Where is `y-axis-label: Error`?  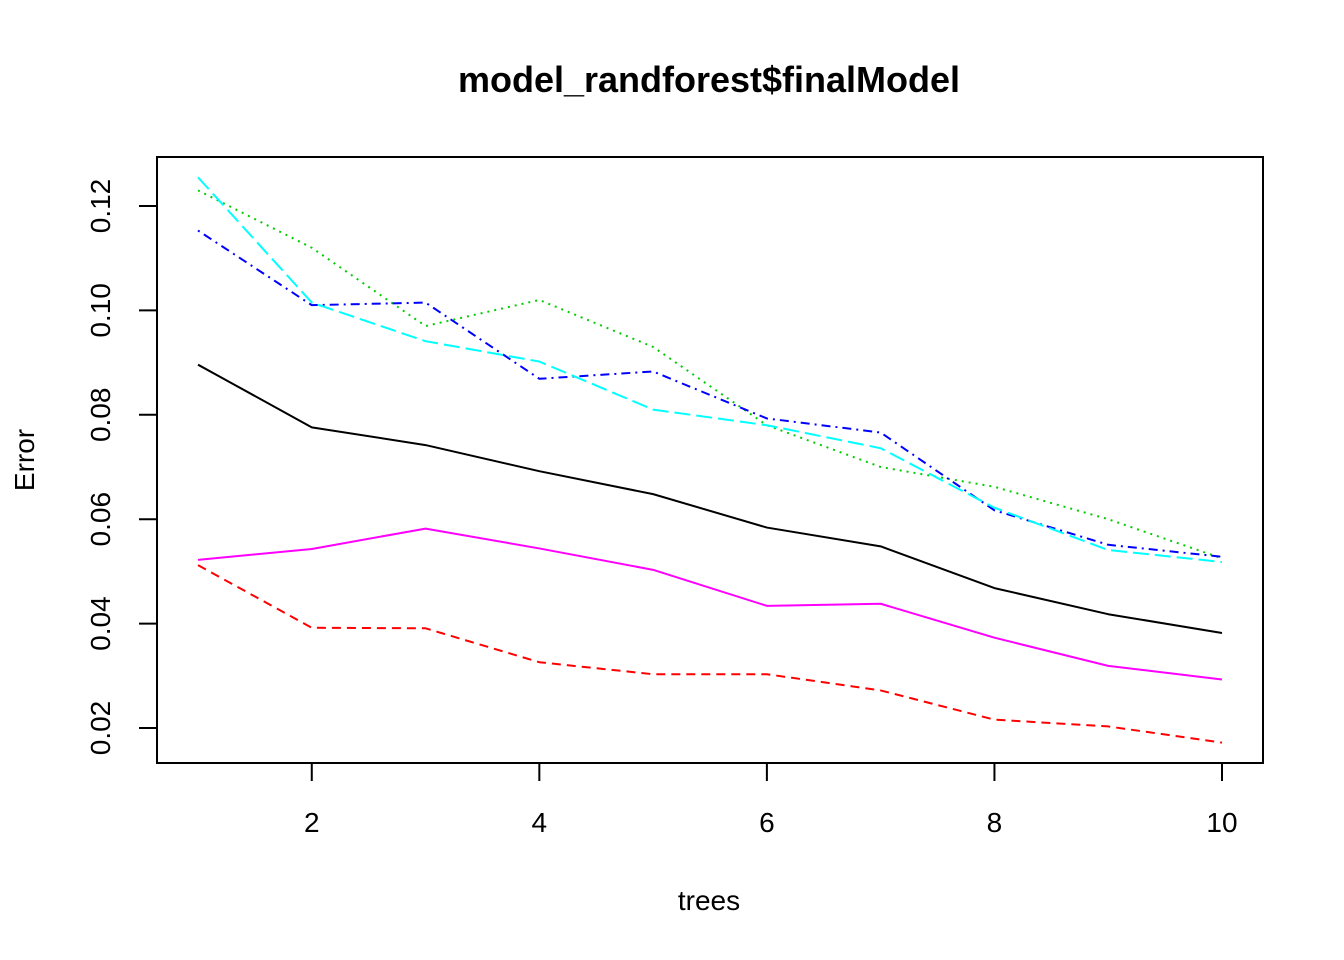
y-axis-label: Error is located at coordinates (24, 460).